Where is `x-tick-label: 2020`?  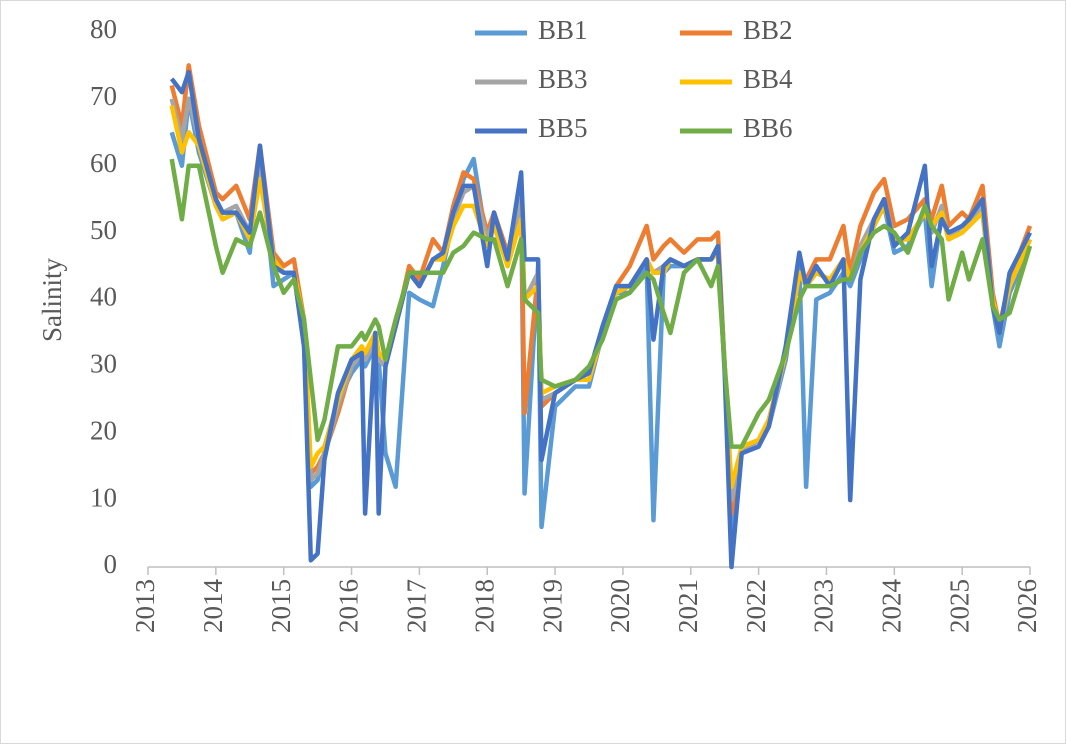
x-tick-label: 2020 is located at coordinates (620, 606).